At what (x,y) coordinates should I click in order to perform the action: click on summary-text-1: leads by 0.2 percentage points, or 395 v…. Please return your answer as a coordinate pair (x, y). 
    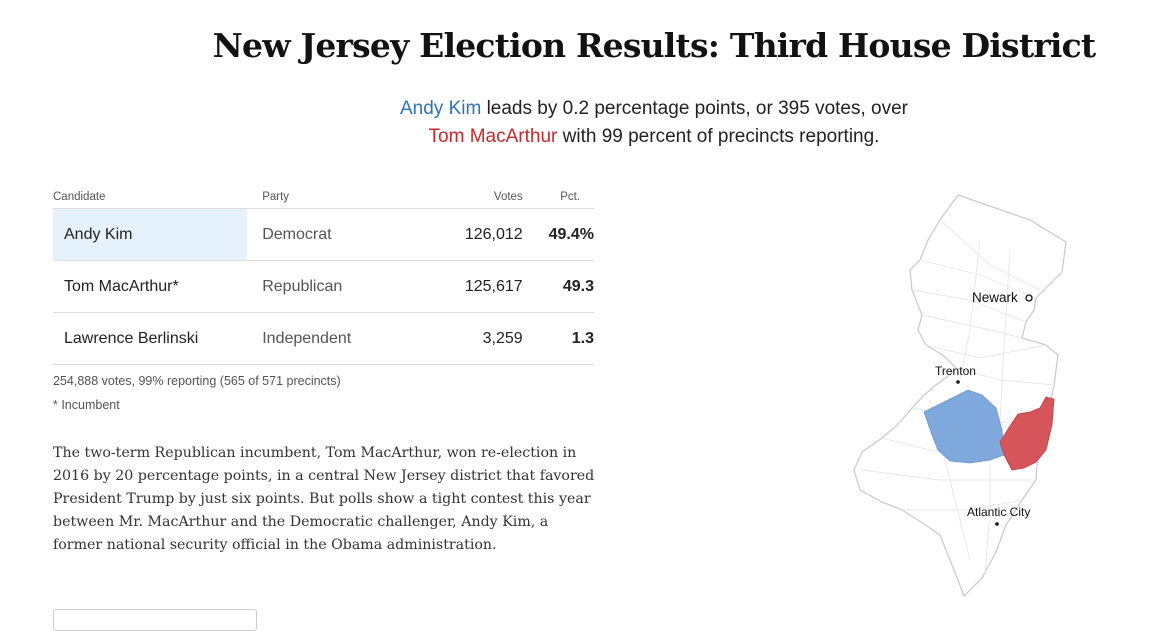
    Looking at the image, I should click on (695, 108).